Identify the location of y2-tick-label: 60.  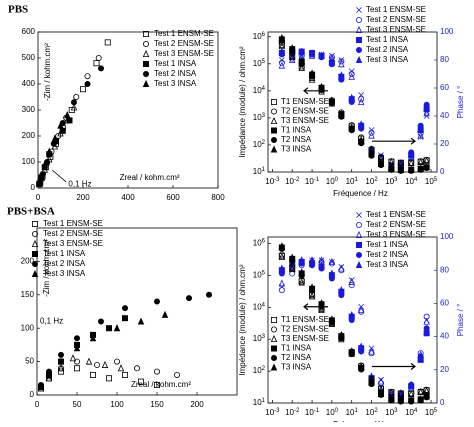
(444, 87).